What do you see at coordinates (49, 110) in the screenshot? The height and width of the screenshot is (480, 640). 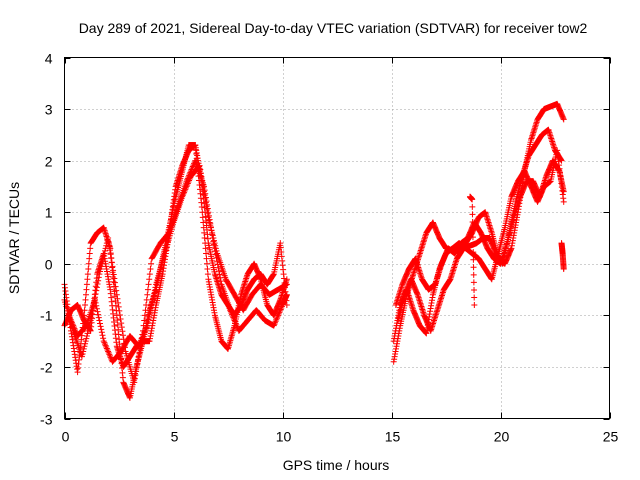 I see `y-tick-label: 3` at bounding box center [49, 110].